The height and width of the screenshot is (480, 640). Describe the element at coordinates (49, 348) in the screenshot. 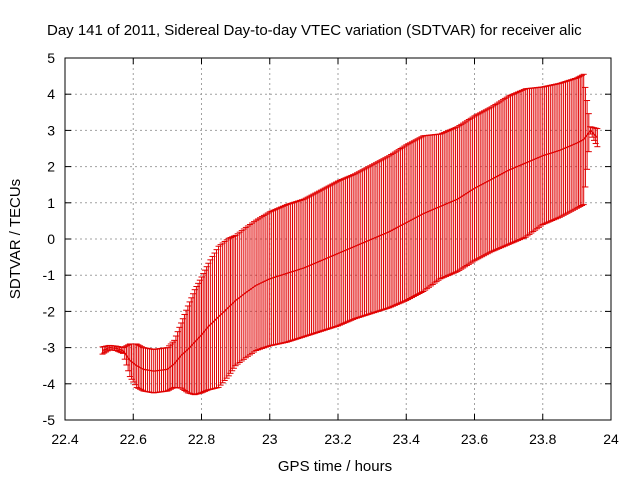

I see `y-tick-label: -3` at that location.